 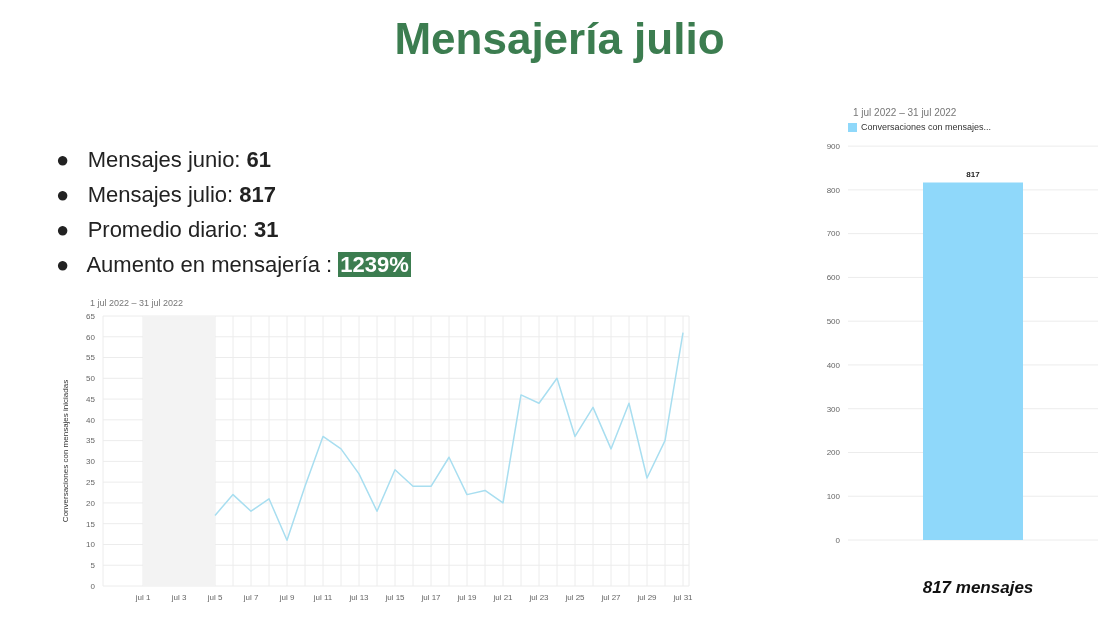 What do you see at coordinates (93, 566) in the screenshot?
I see `y-tick-label: 5` at bounding box center [93, 566].